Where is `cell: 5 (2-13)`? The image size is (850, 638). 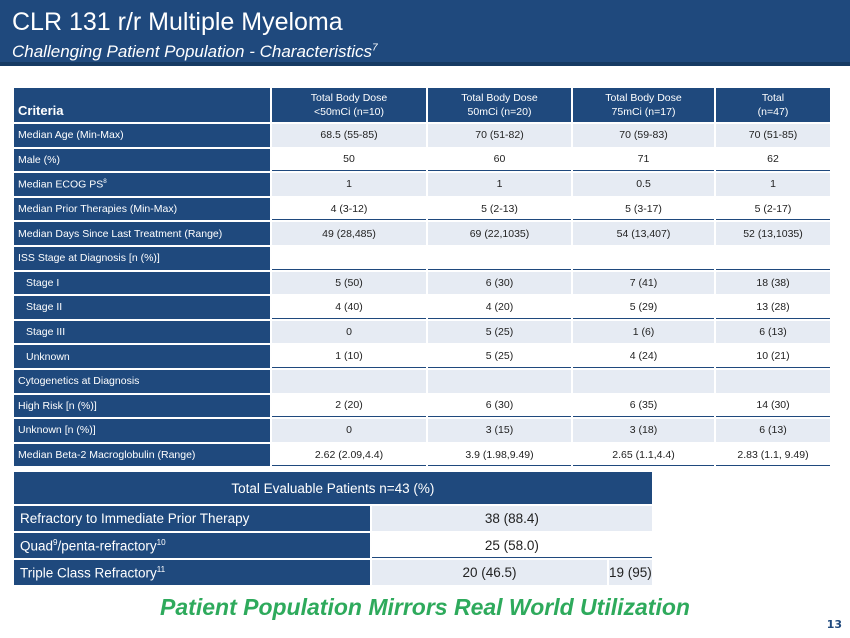 cell: 5 (2-13) is located at coordinates (499, 209).